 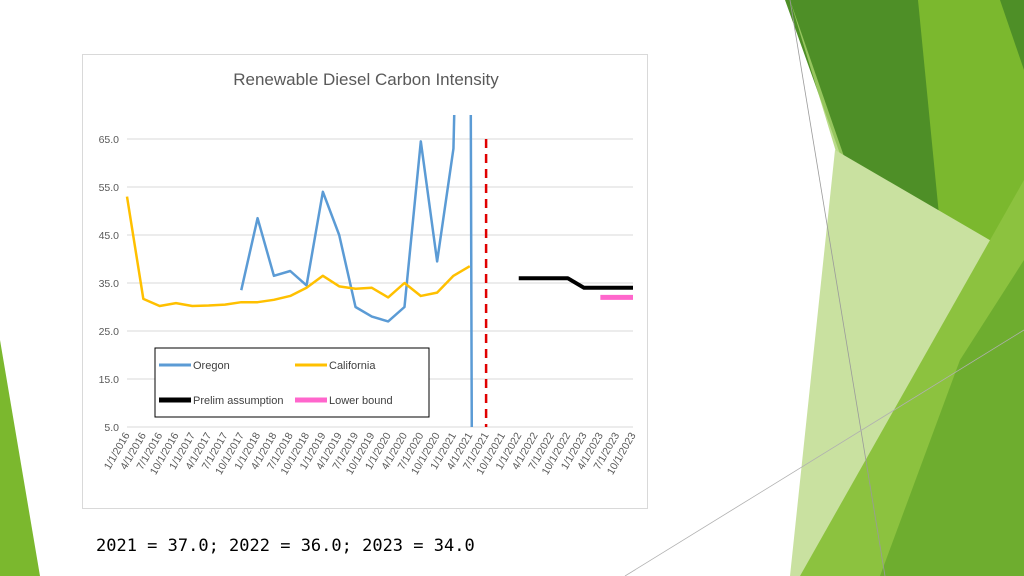 I want to click on legend-label-lower-bound: Lower bound, so click(x=361, y=401).